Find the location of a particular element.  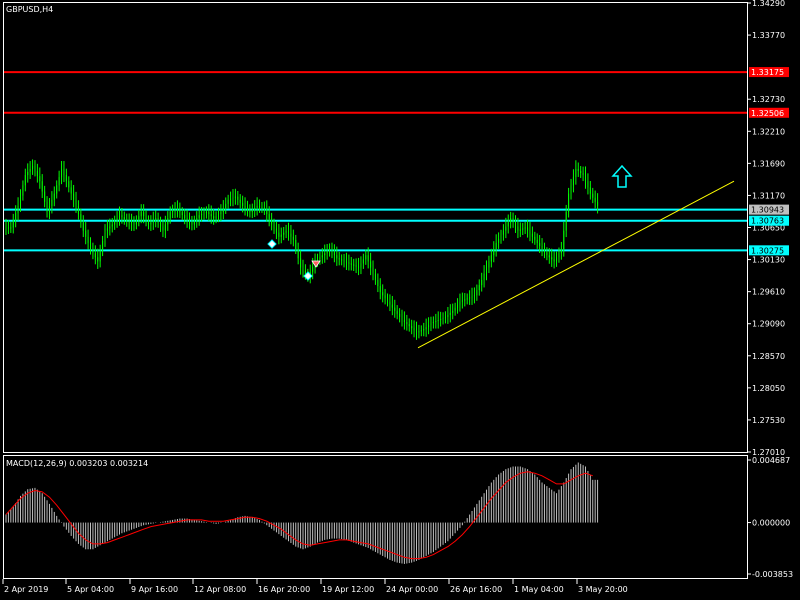

trend-line is located at coordinates (576, 264).